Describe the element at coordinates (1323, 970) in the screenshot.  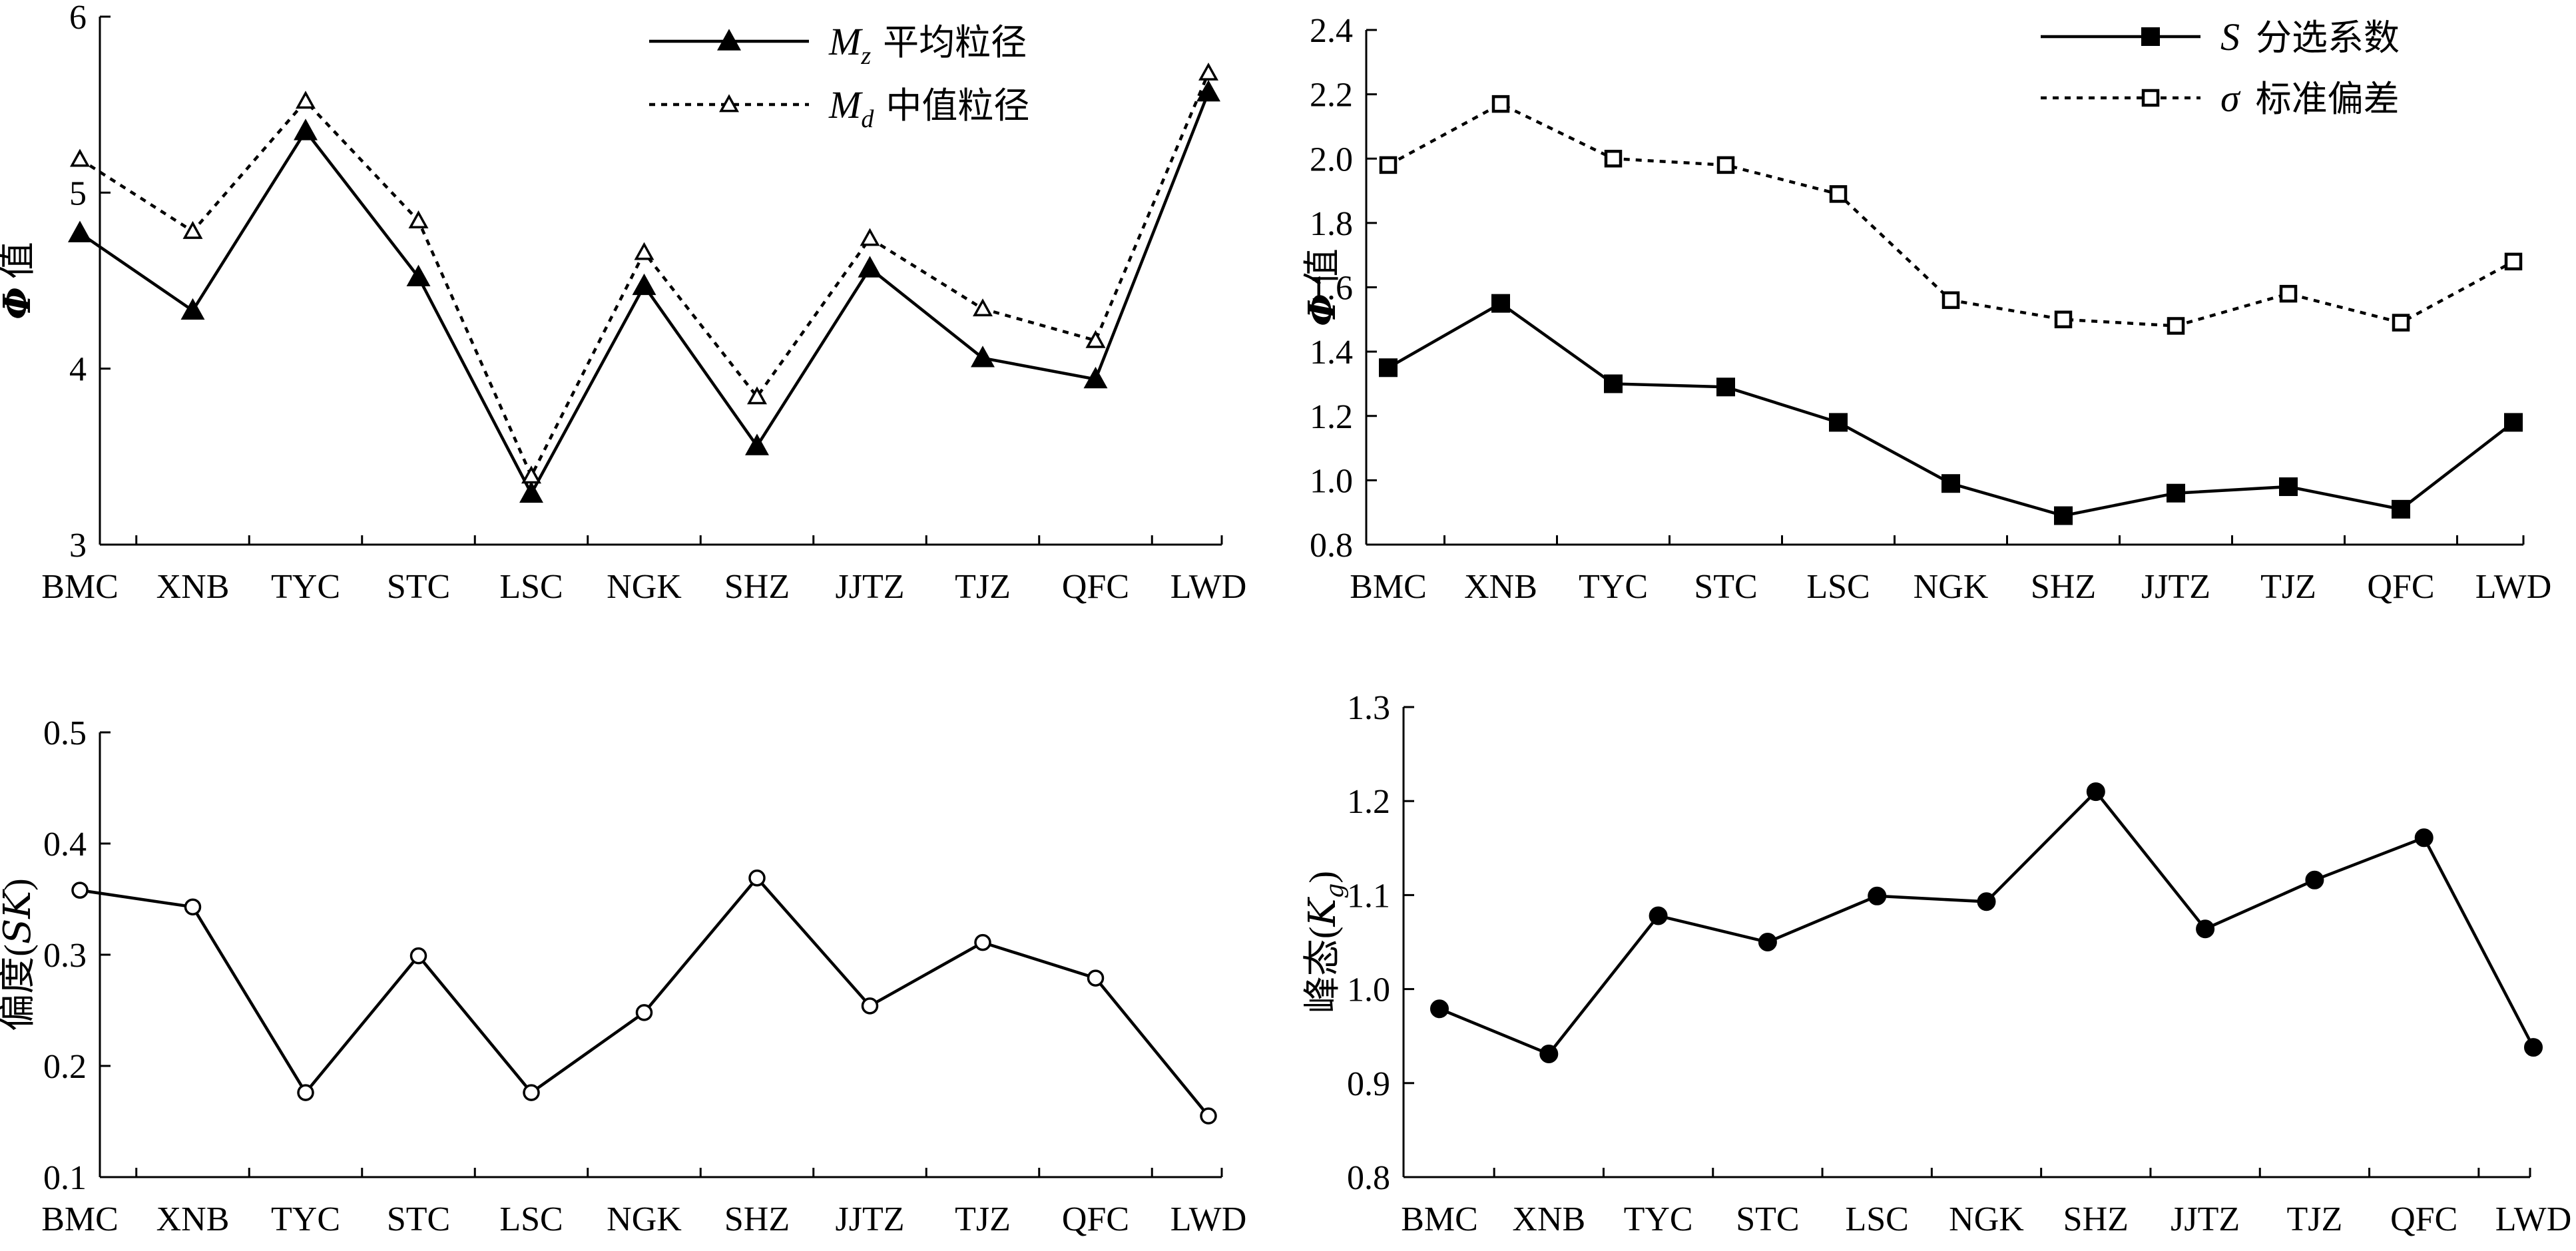
I see `y-axis-label-text: 峰态(` at that location.